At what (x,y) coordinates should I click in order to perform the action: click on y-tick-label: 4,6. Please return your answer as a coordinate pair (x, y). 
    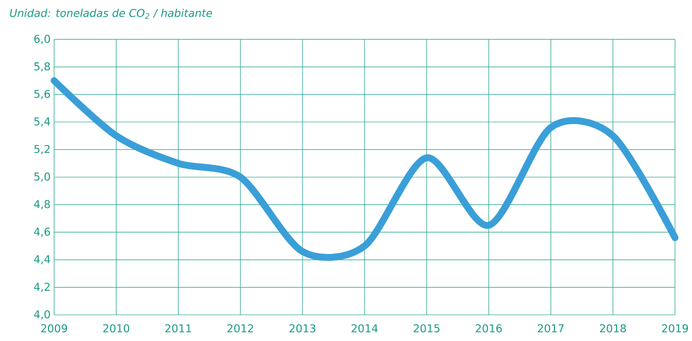
    Looking at the image, I should click on (42, 232).